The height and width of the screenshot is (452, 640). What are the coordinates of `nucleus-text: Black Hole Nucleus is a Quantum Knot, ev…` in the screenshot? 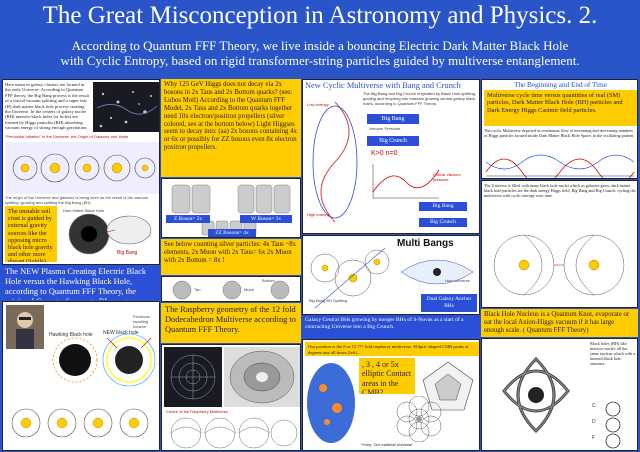 It's located at (559, 323).